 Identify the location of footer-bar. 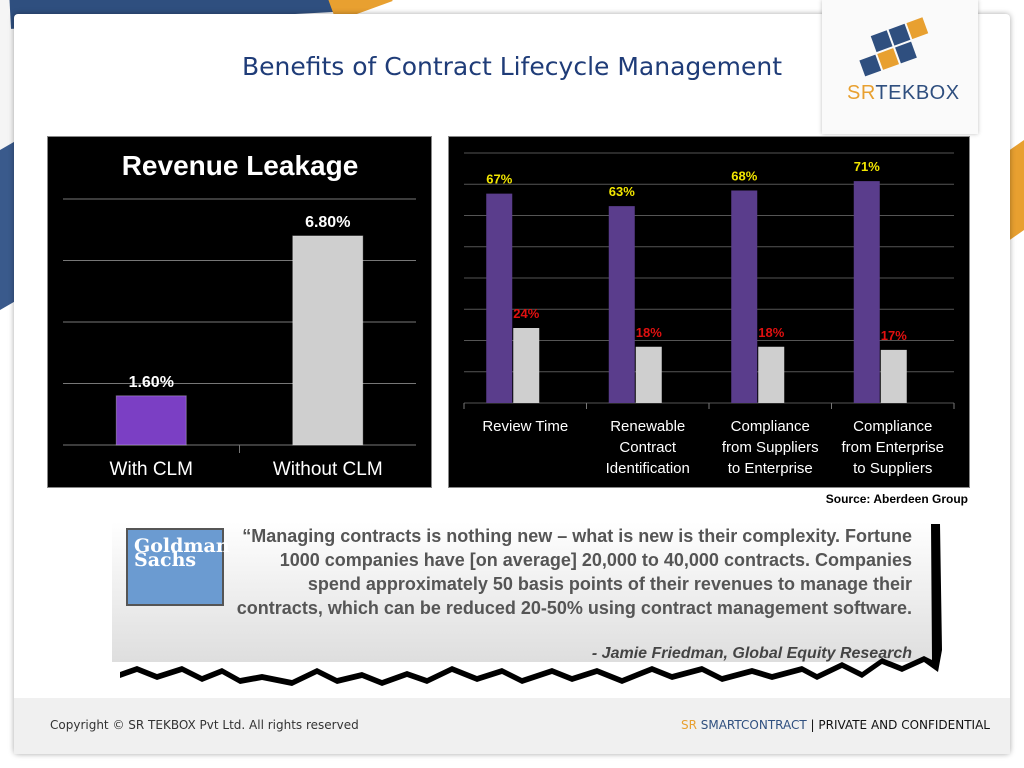
(512, 726).